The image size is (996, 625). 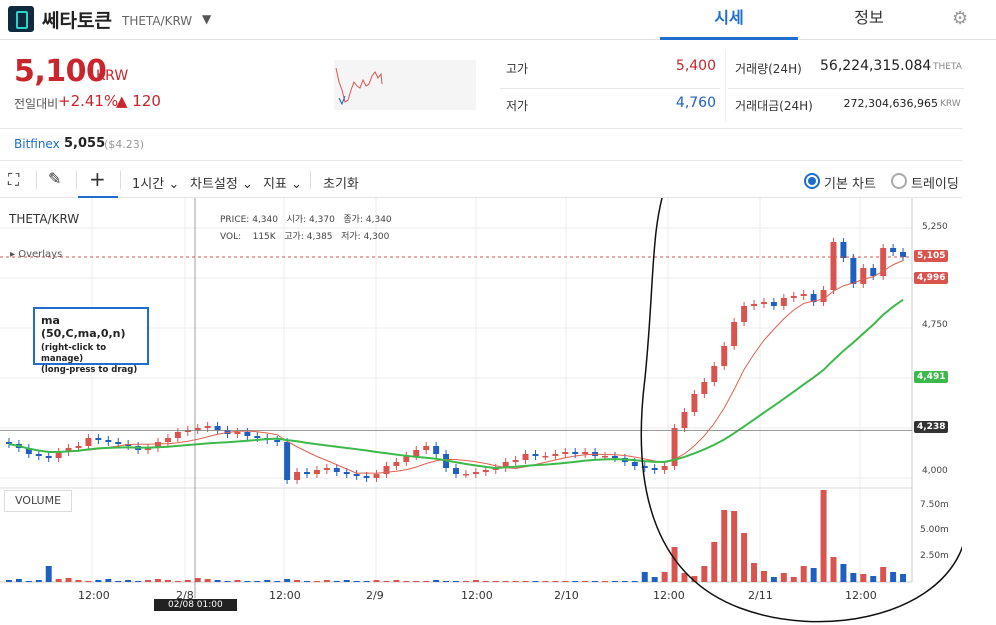 What do you see at coordinates (960, 18) in the screenshot?
I see `gear-icon: ⚙` at bounding box center [960, 18].